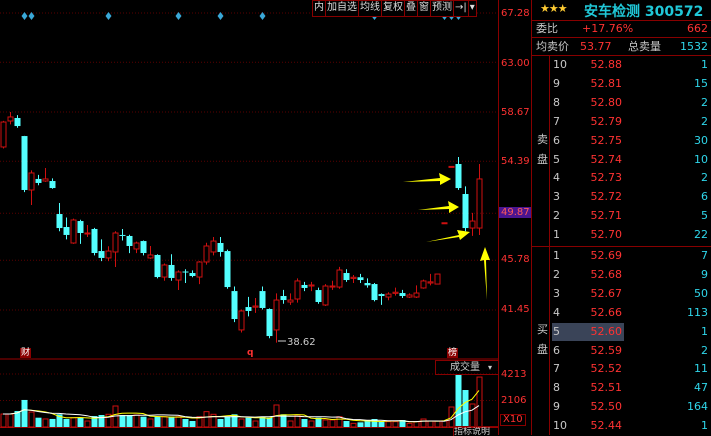 The height and width of the screenshot is (436, 711). I want to click on sell-level-row: 8 52.80 2, so click(621, 103).